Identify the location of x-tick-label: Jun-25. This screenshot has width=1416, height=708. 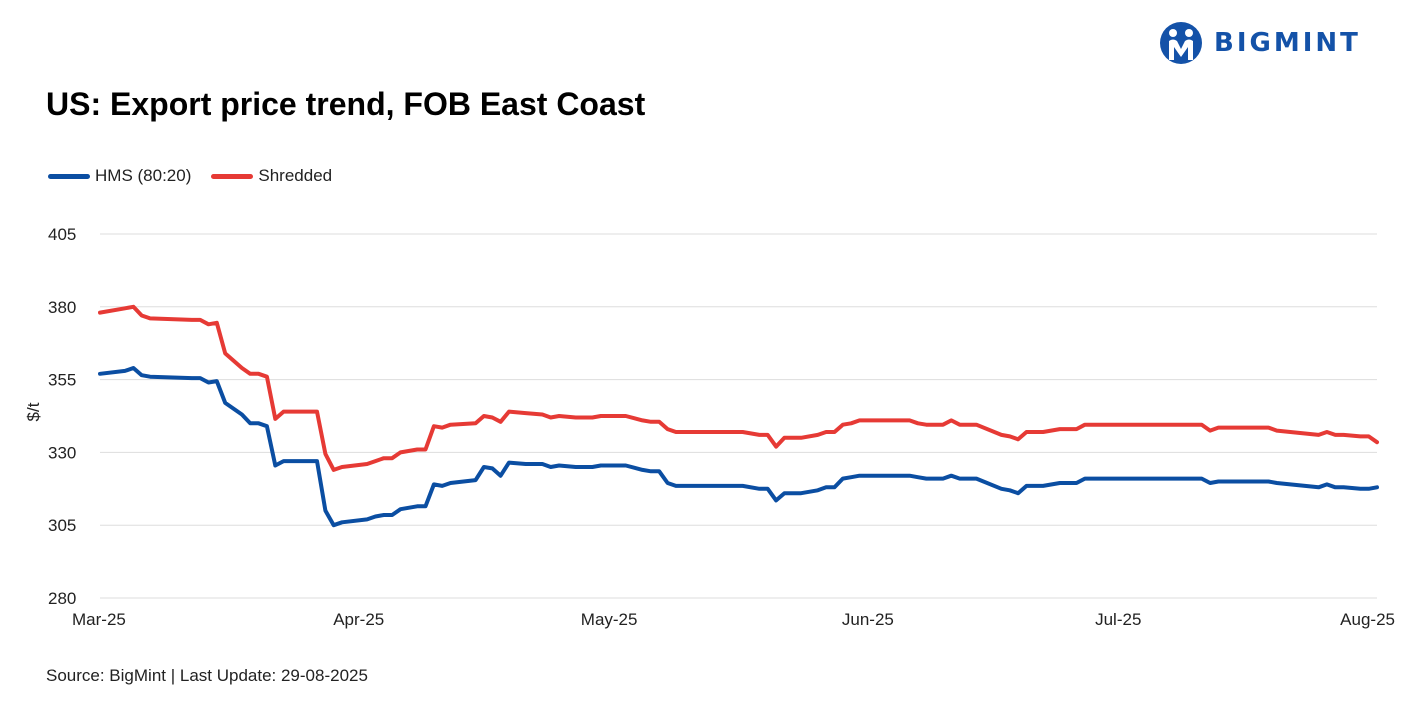
(868, 619).